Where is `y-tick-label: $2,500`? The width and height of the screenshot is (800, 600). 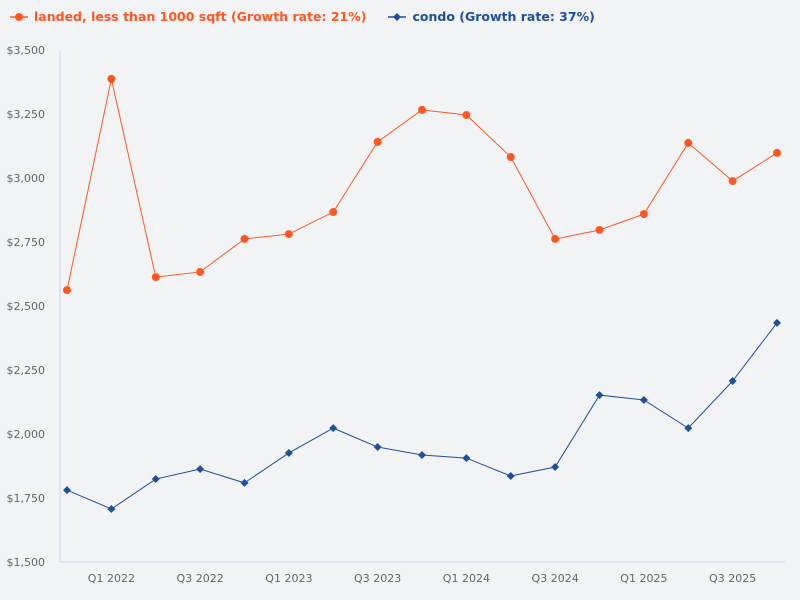
y-tick-label: $2,500 is located at coordinates (26, 306).